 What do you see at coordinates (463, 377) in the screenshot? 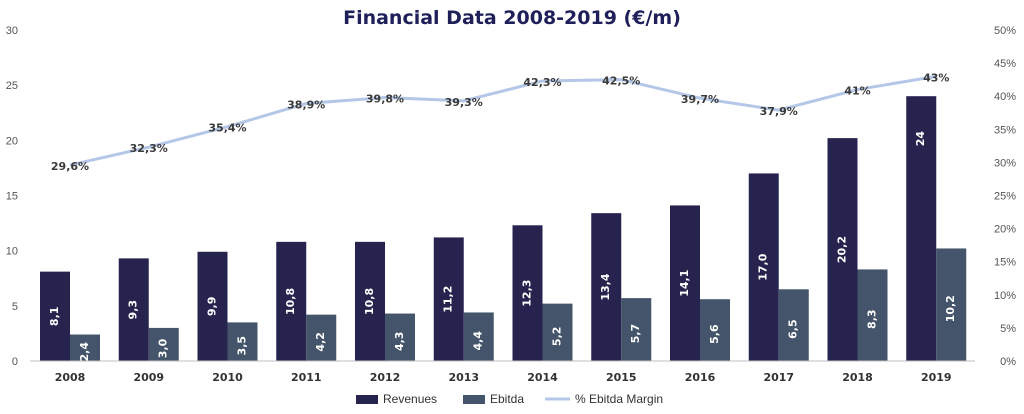
I see `x-tick-label: 2013` at bounding box center [463, 377].